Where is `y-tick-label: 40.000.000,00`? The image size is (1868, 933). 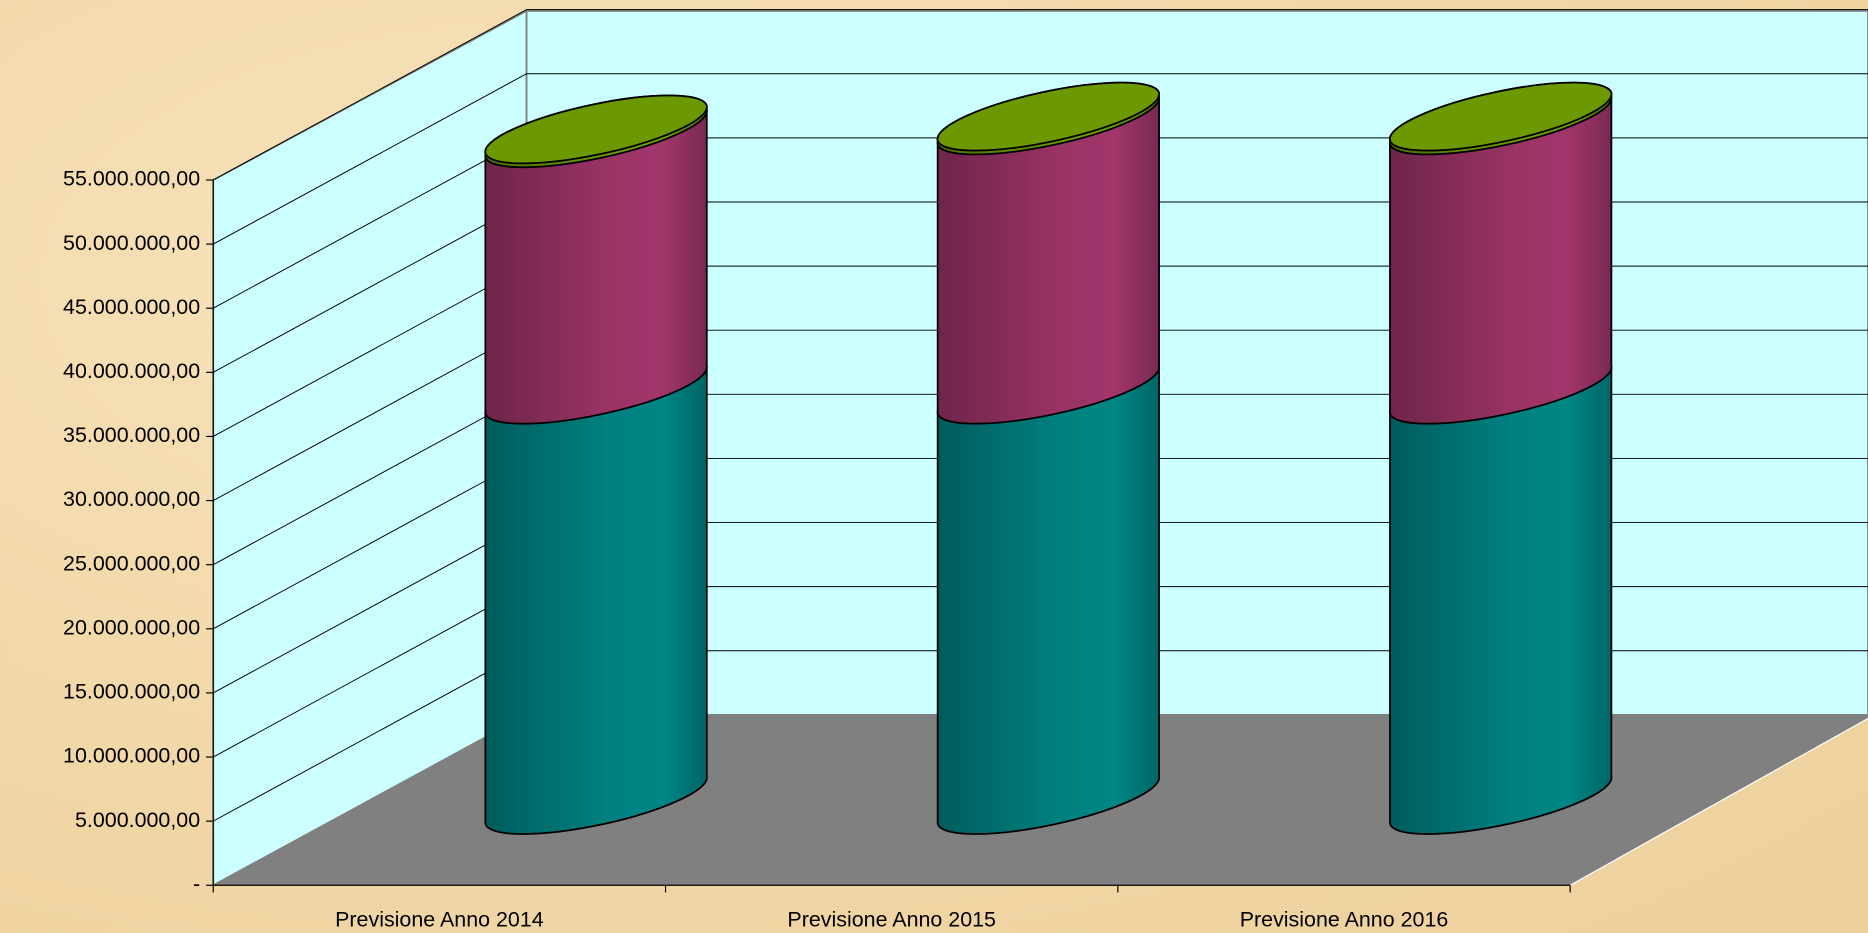 y-tick-label: 40.000.000,00 is located at coordinates (131, 371).